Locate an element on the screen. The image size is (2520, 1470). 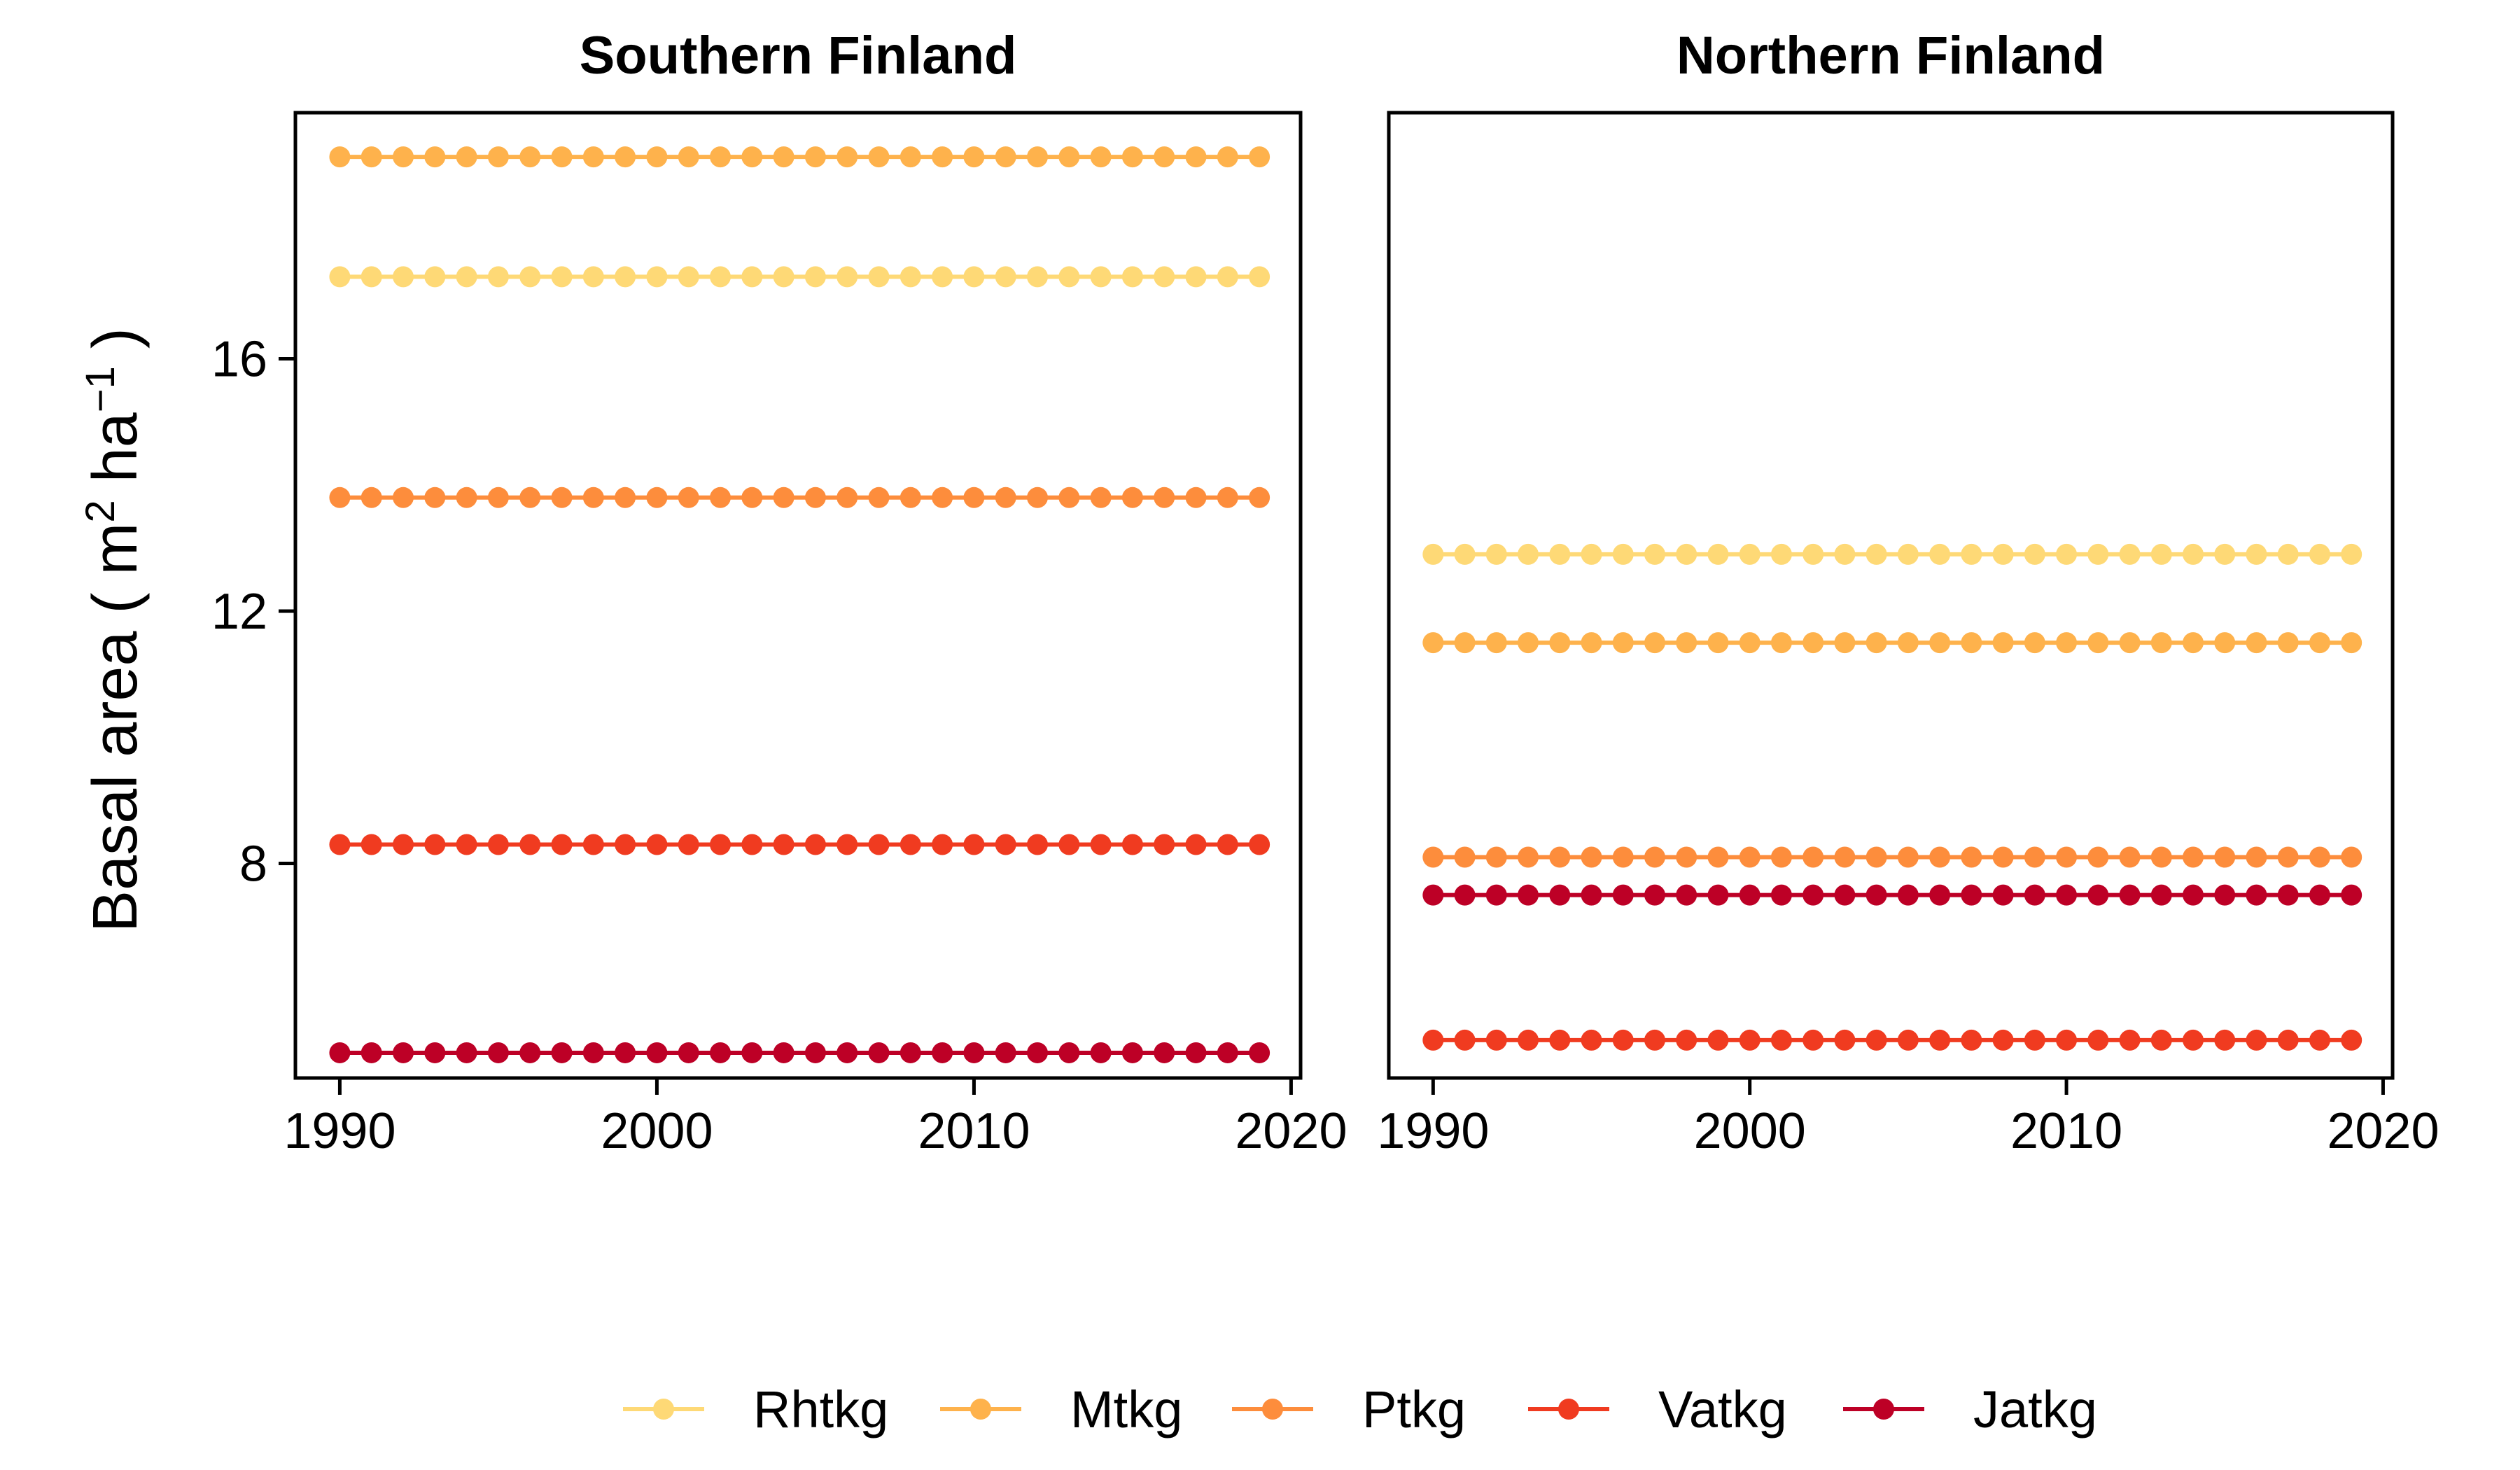
legend-label: Jatkg is located at coordinates (2035, 1409).